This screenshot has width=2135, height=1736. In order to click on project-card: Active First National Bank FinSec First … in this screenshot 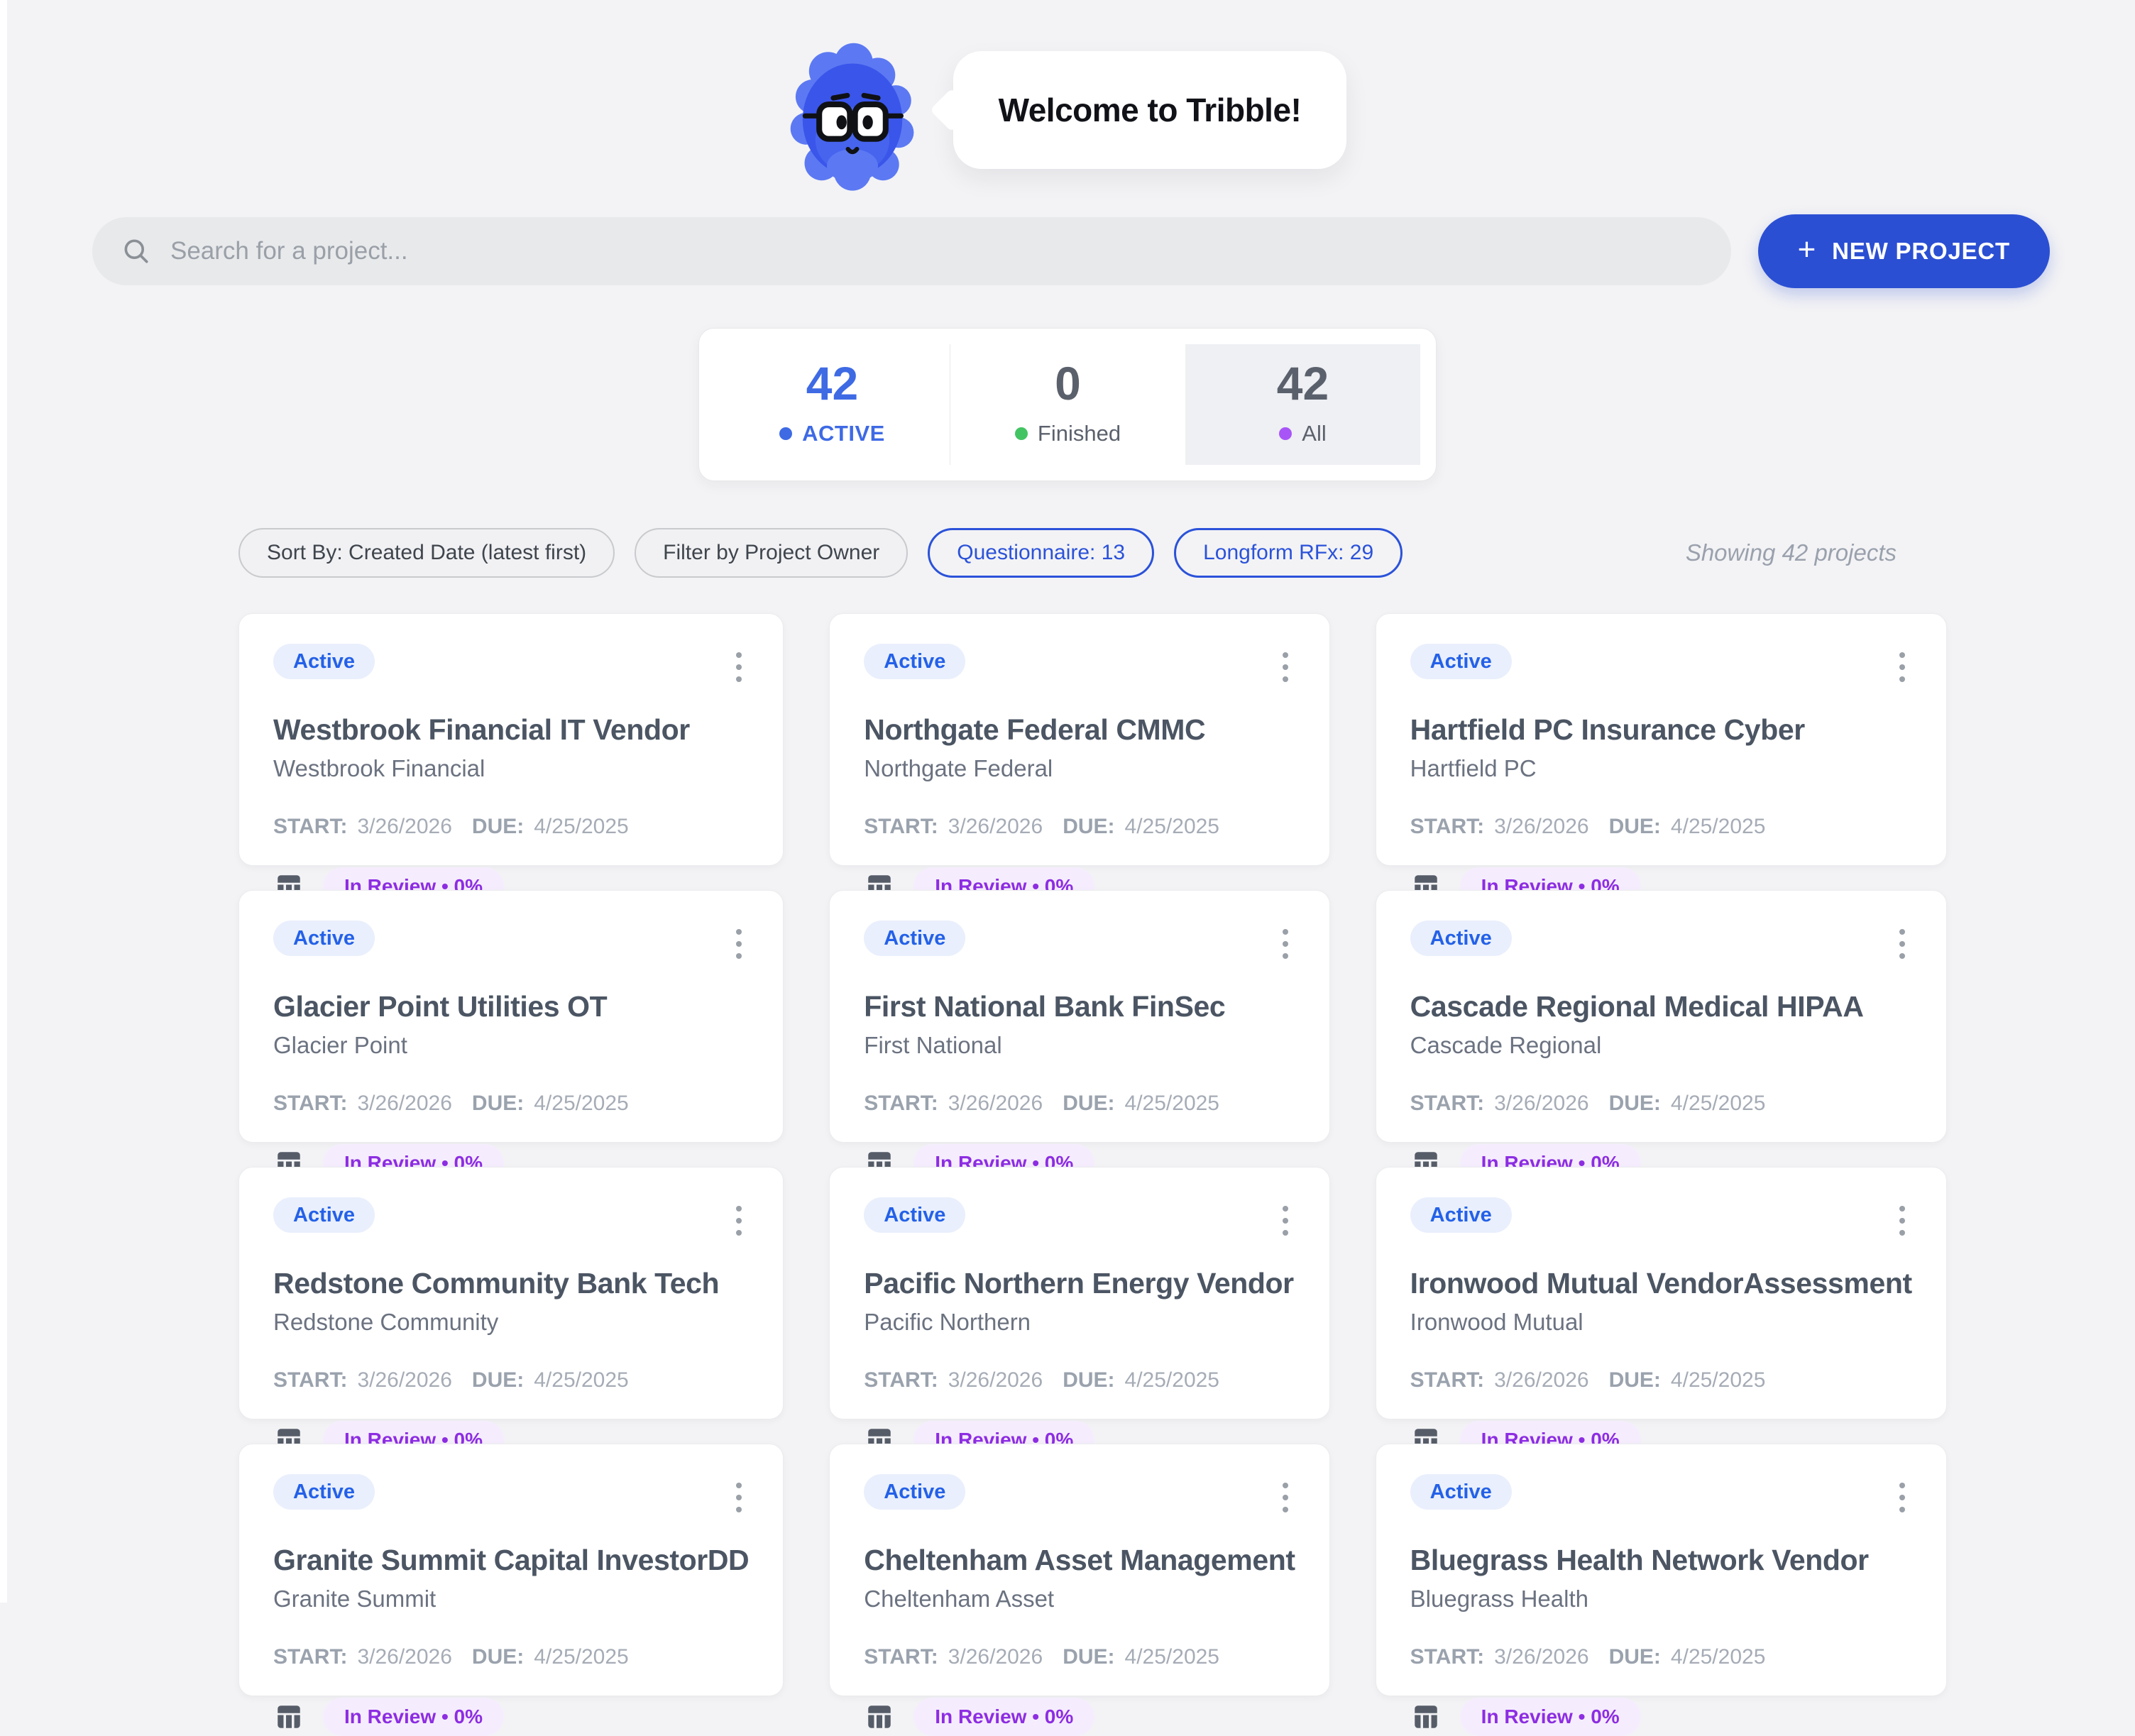, I will do `click(1079, 1036)`.